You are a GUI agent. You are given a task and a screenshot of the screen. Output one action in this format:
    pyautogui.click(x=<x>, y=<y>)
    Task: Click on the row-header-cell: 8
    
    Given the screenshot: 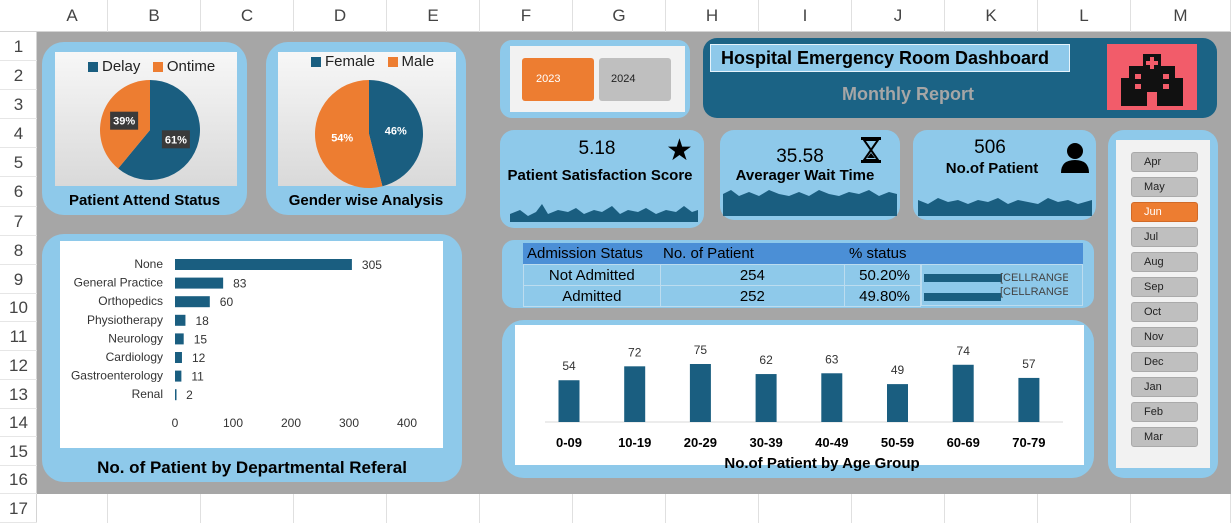 What is the action you would take?
    pyautogui.click(x=18, y=250)
    